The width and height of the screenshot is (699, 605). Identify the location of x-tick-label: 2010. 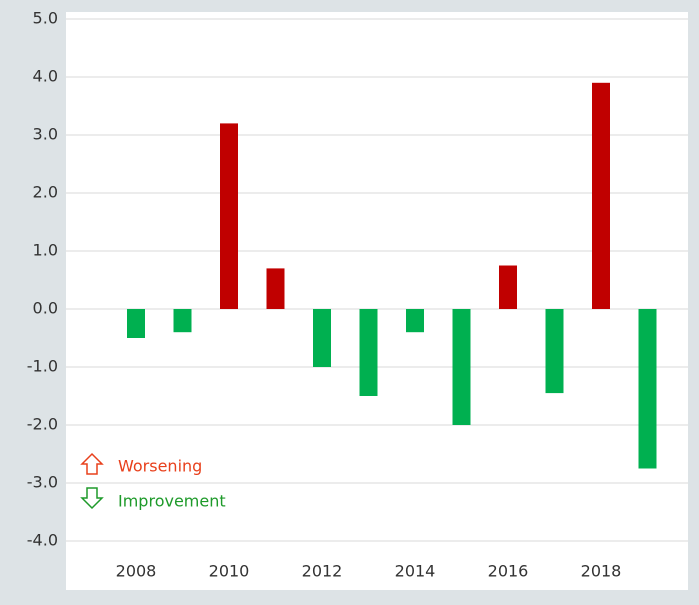
(229, 571).